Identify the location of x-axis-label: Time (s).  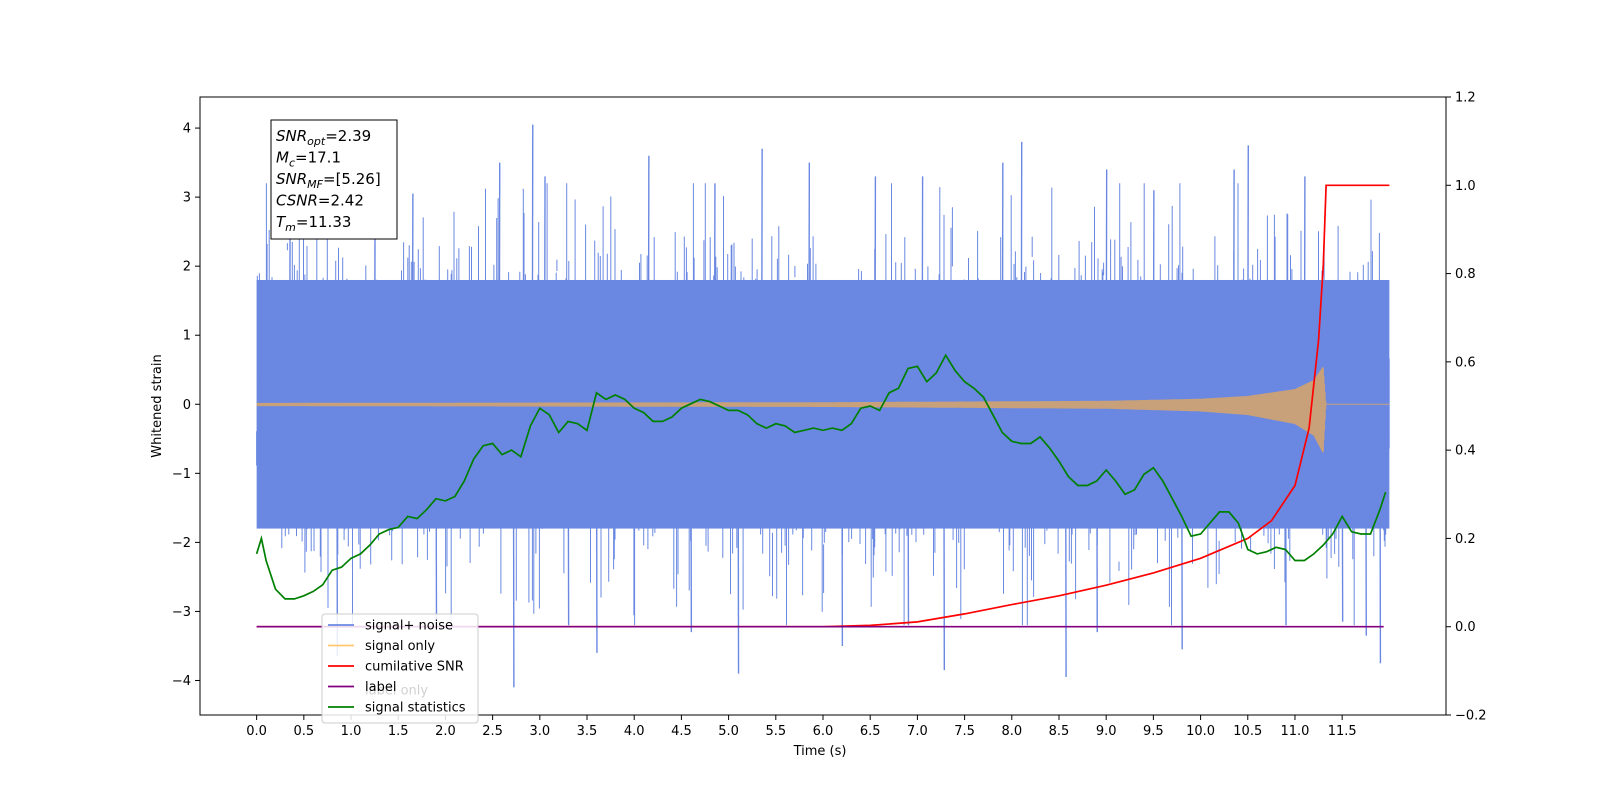
(820, 751).